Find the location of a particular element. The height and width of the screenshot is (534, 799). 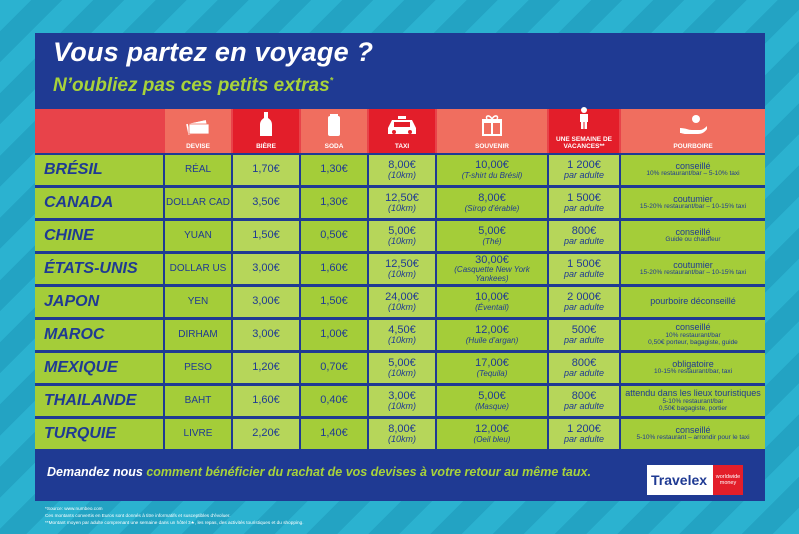

soda-value: 1,40€ is located at coordinates (334, 433).